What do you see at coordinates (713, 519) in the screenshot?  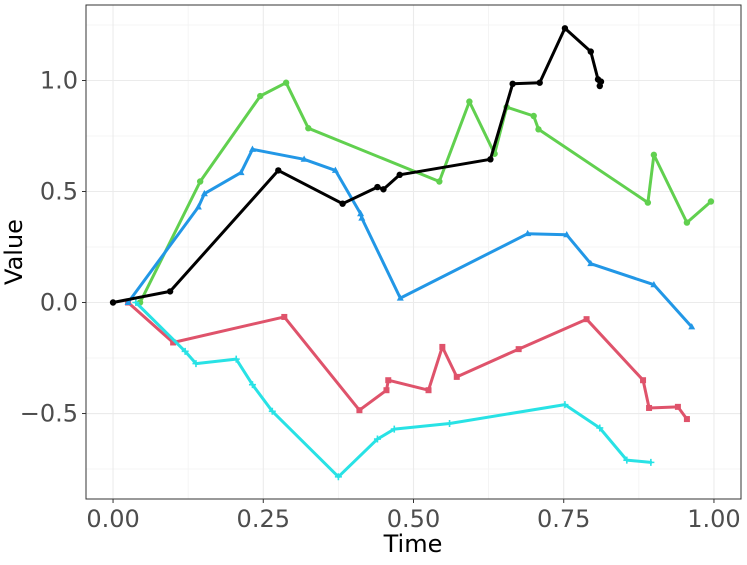 I see `x-tick-label: 1.00` at bounding box center [713, 519].